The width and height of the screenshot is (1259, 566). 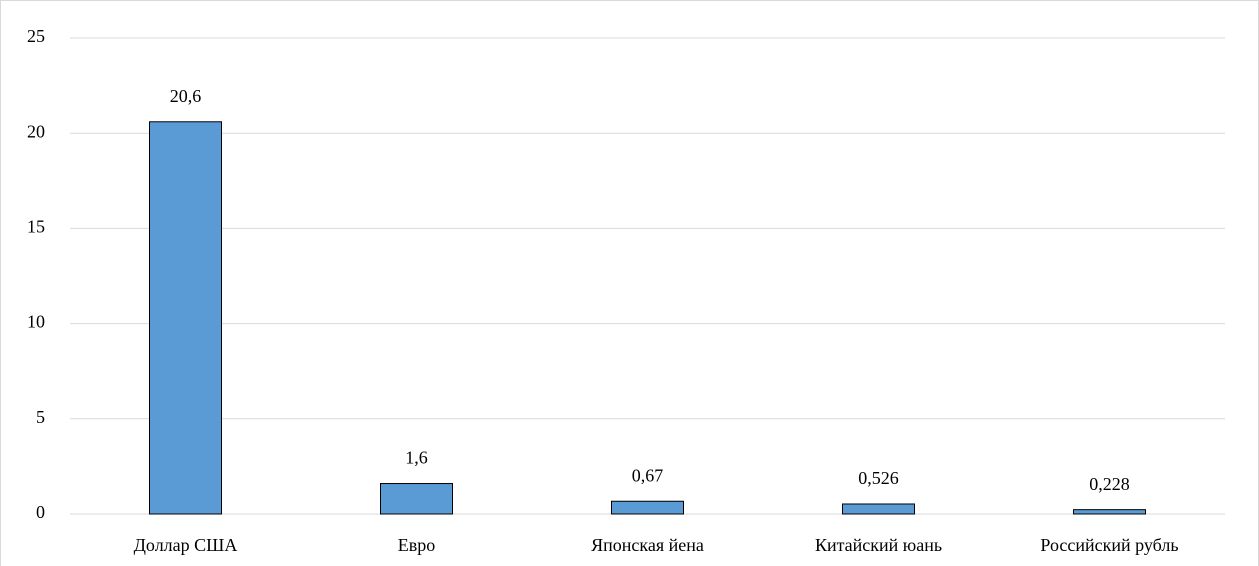 What do you see at coordinates (186, 96) in the screenshot?
I see `data-label: 20,6` at bounding box center [186, 96].